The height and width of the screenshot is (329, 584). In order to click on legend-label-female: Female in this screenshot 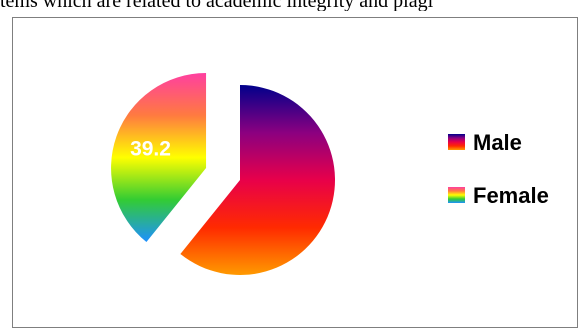, I will do `click(511, 195)`.